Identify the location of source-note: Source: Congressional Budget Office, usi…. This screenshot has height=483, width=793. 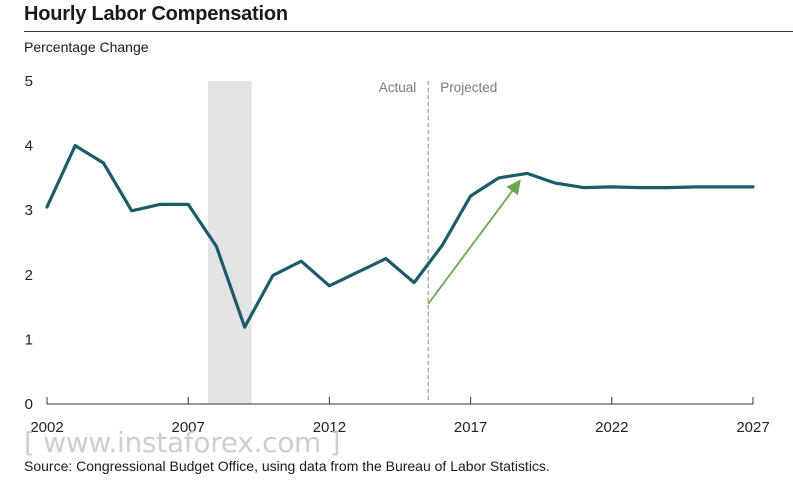
(287, 466).